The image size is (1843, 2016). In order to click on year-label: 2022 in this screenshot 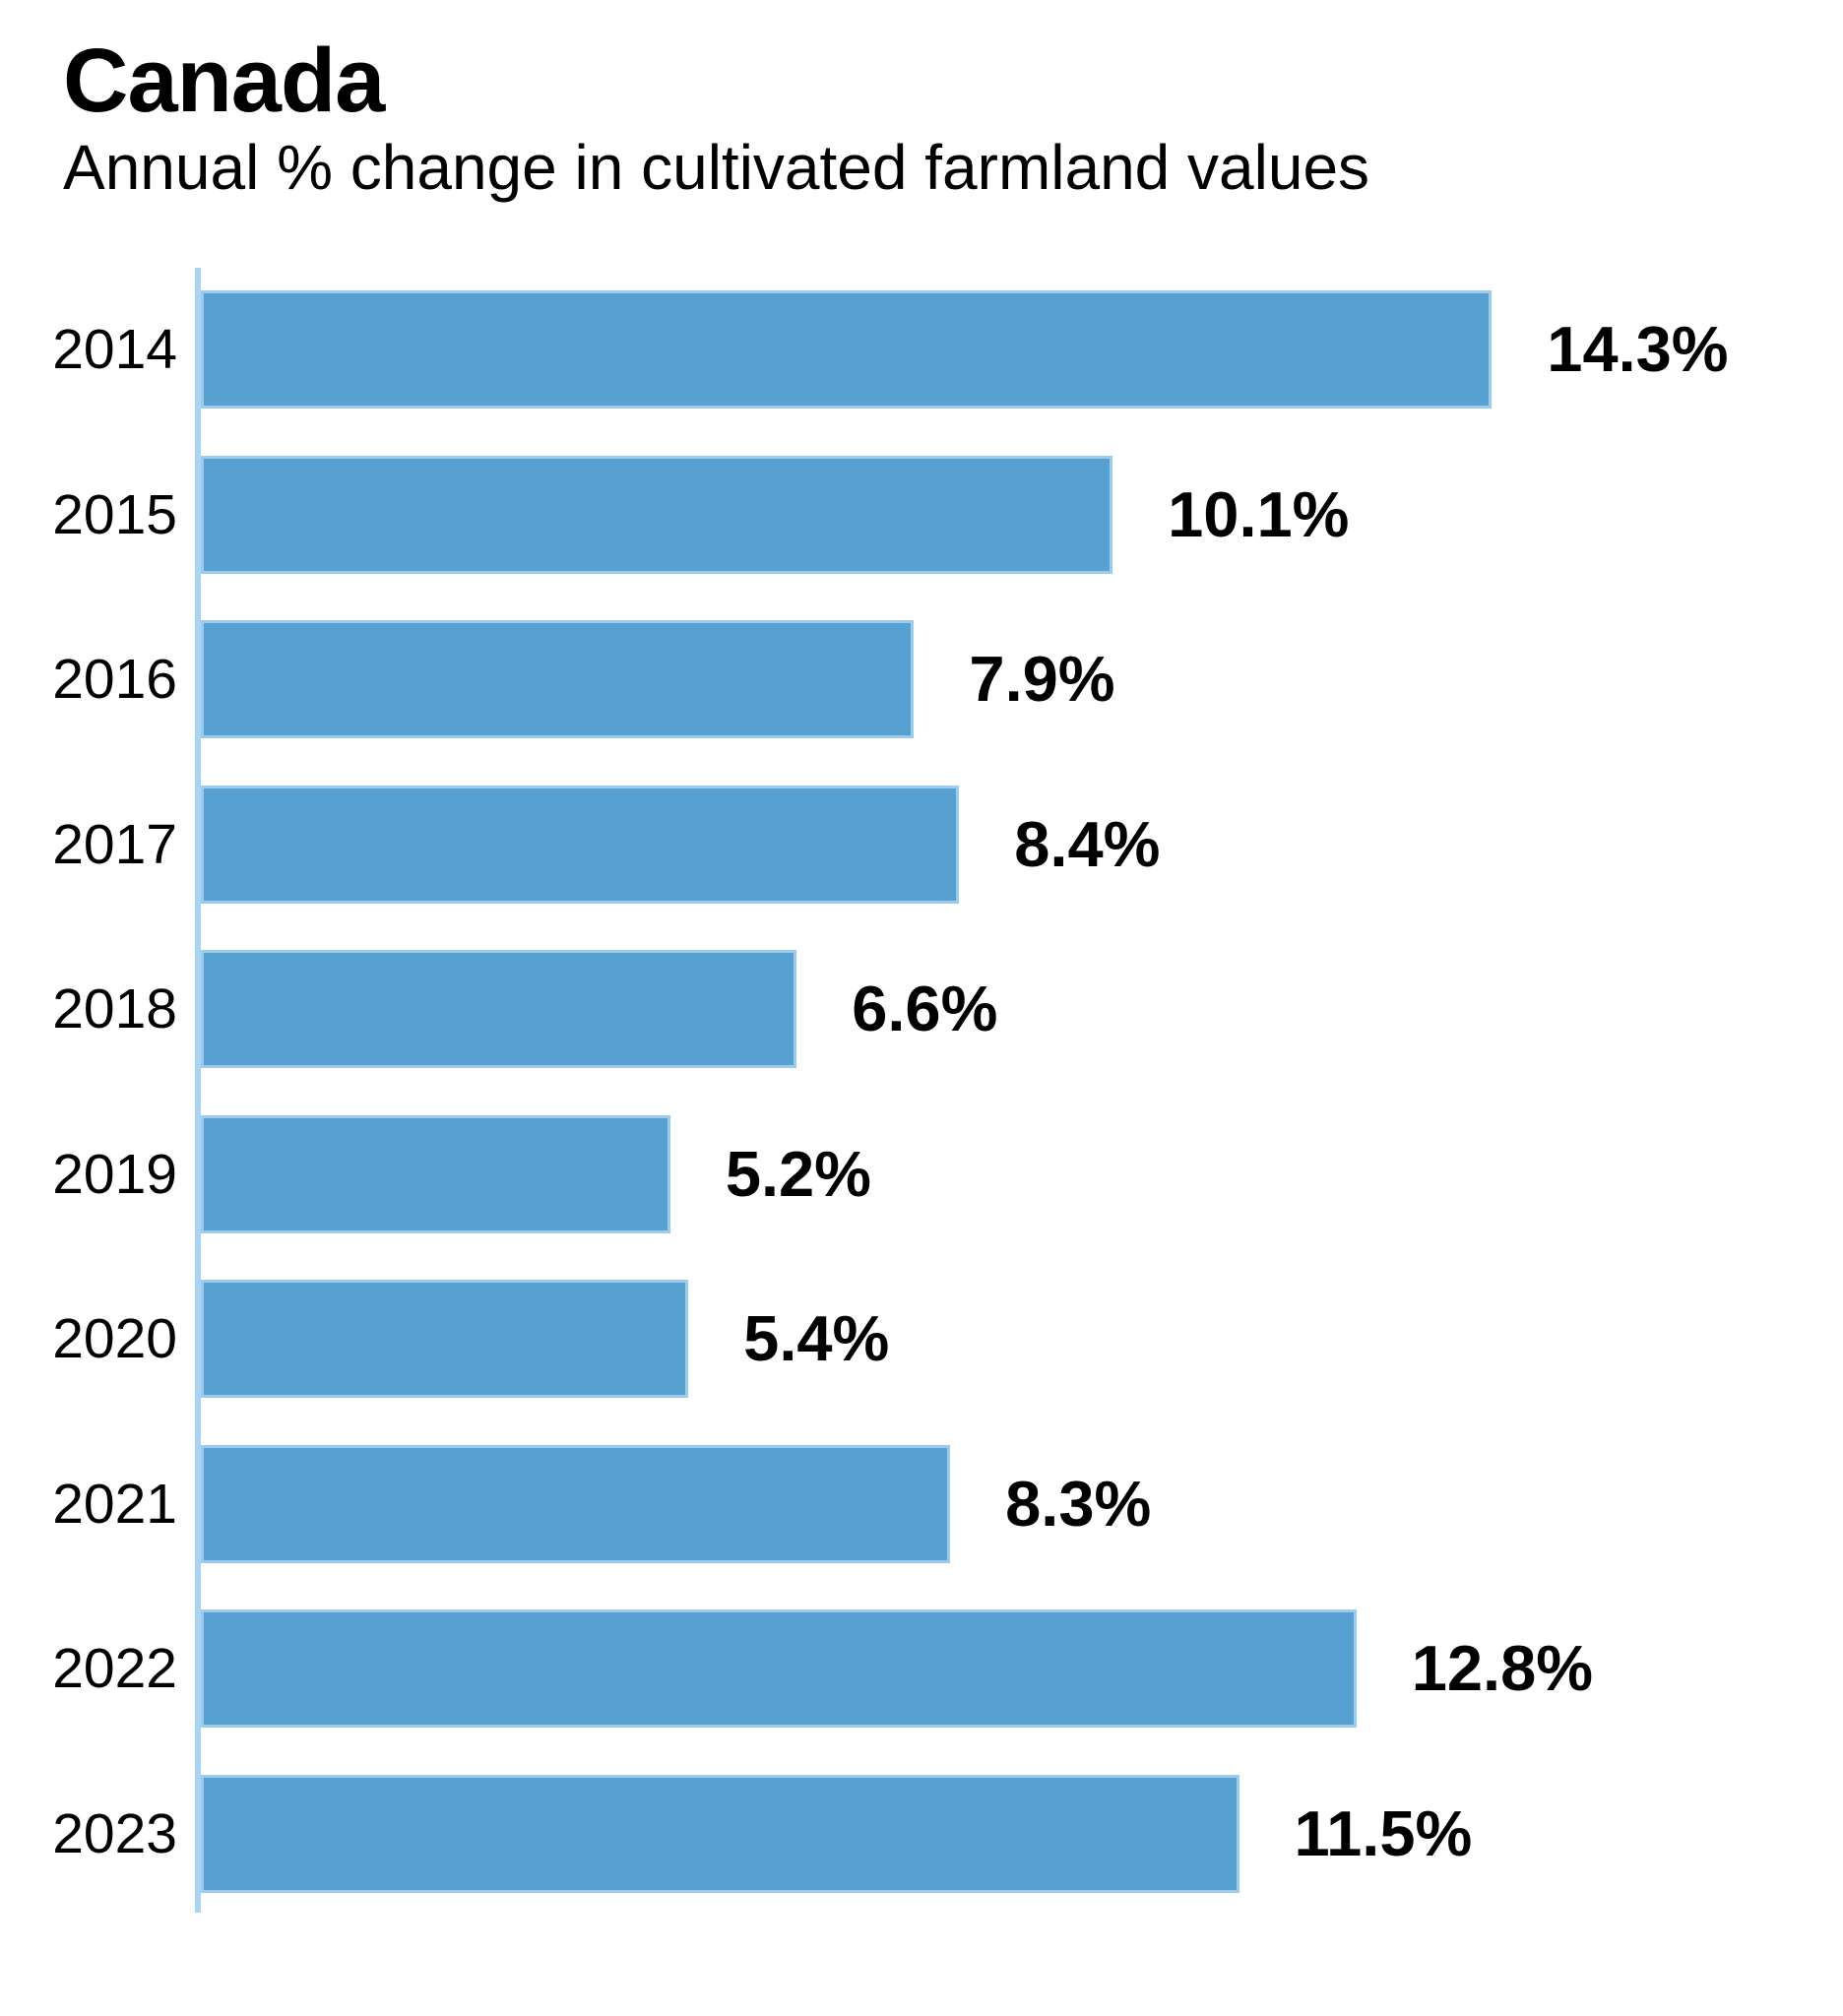, I will do `click(114, 1668)`.